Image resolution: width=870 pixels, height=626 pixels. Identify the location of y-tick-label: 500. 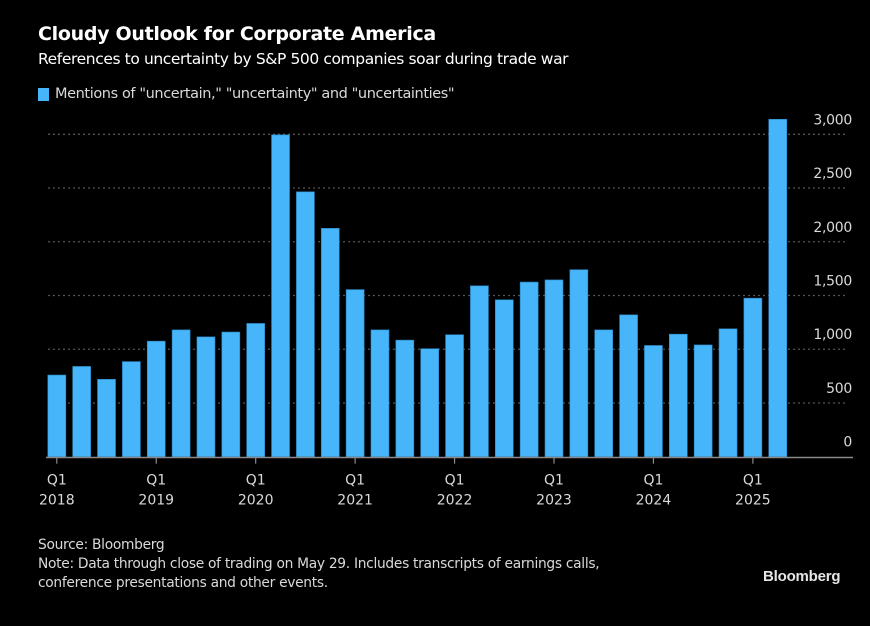
(839, 389).